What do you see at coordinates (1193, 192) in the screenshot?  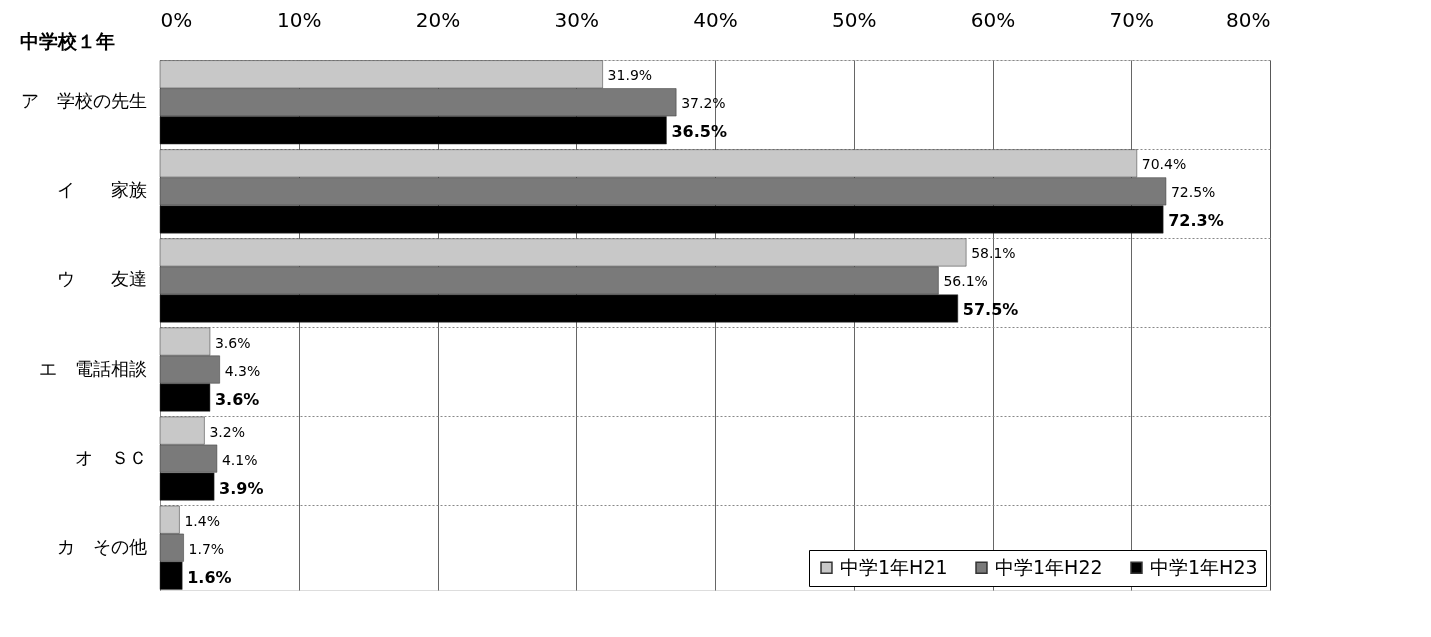 I see `data-label: 72.5%` at bounding box center [1193, 192].